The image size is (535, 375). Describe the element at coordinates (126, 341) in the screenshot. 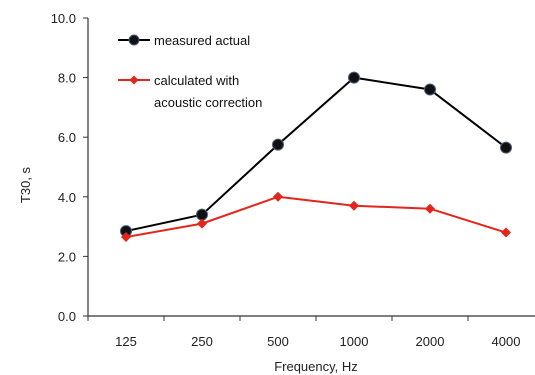

I see `x-tick-label: 125` at that location.